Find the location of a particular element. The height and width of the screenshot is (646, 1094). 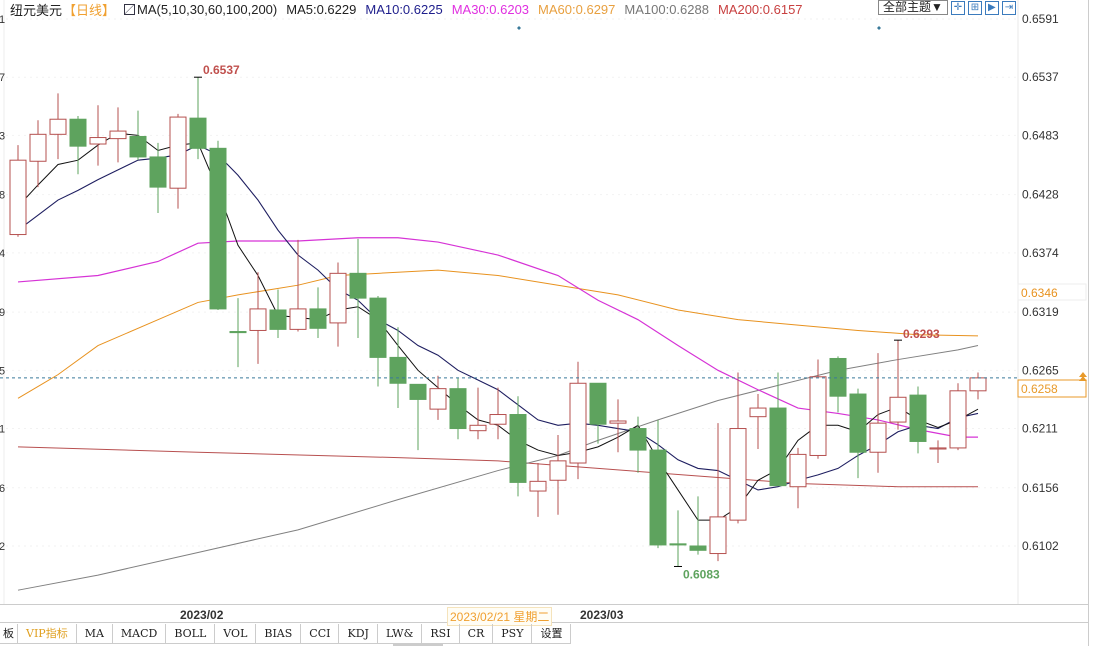

tab-bias: BIAS is located at coordinates (279, 633).